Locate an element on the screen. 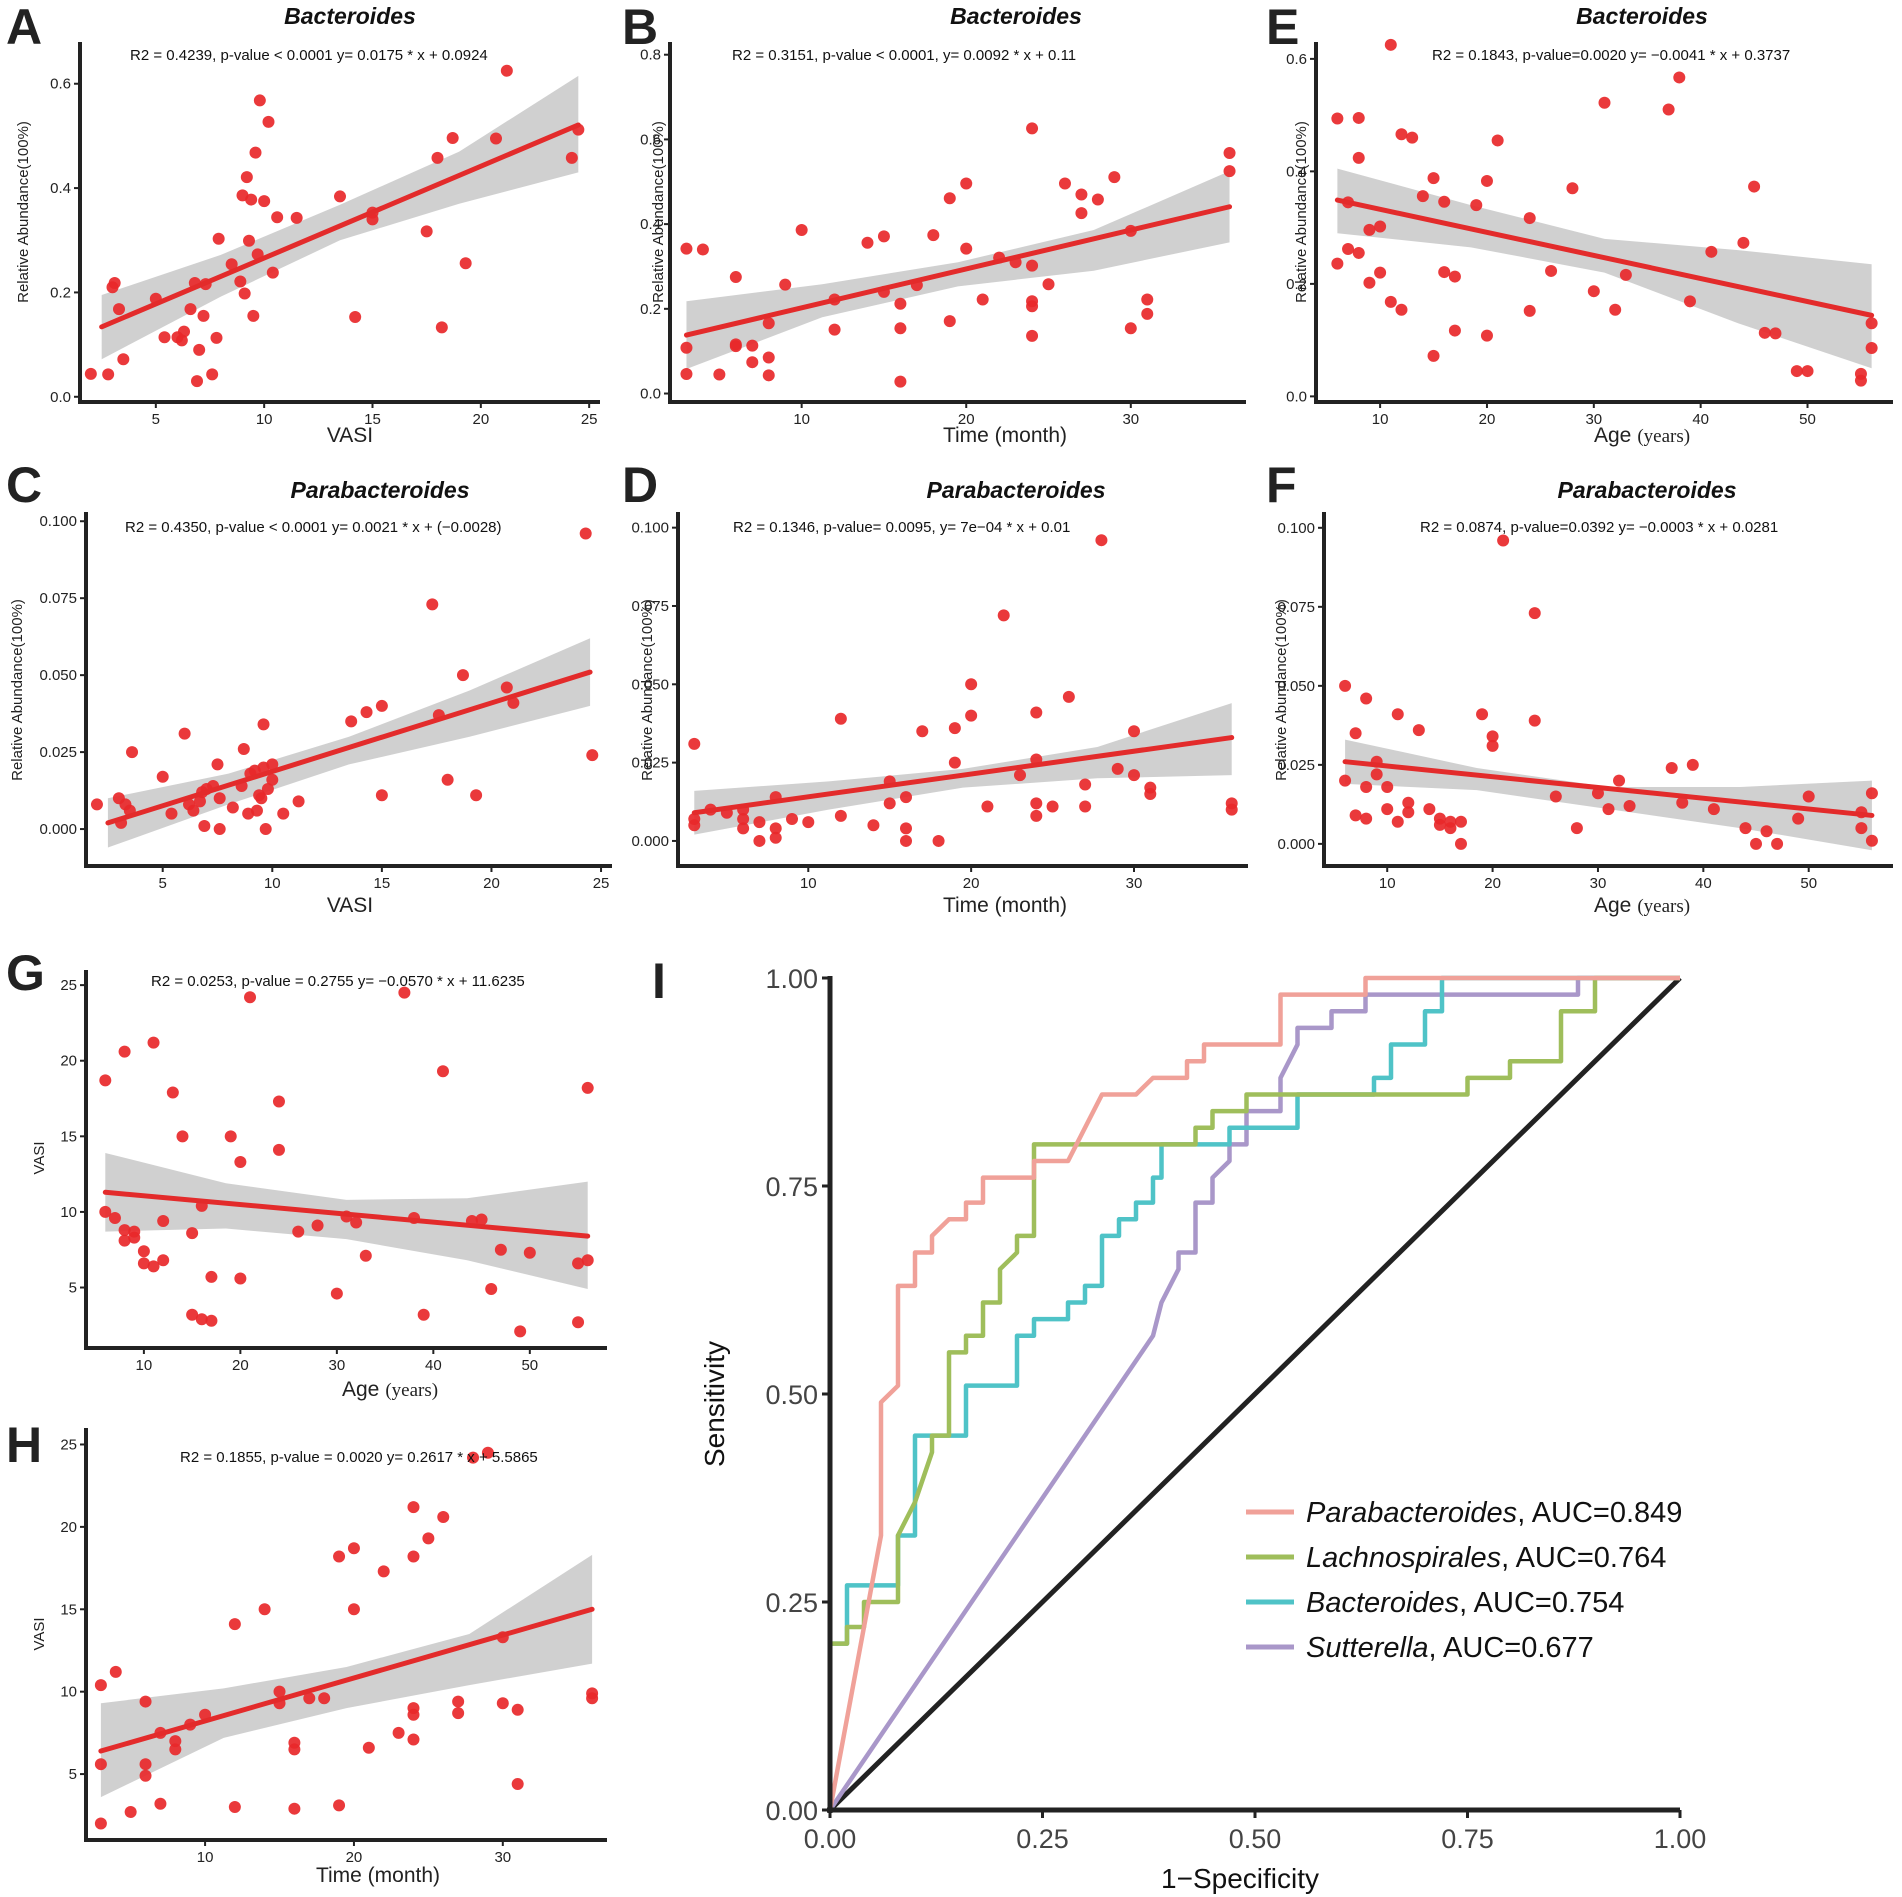 The image size is (1902, 1897). x-axis-unit: (years) is located at coordinates (1663, 436).